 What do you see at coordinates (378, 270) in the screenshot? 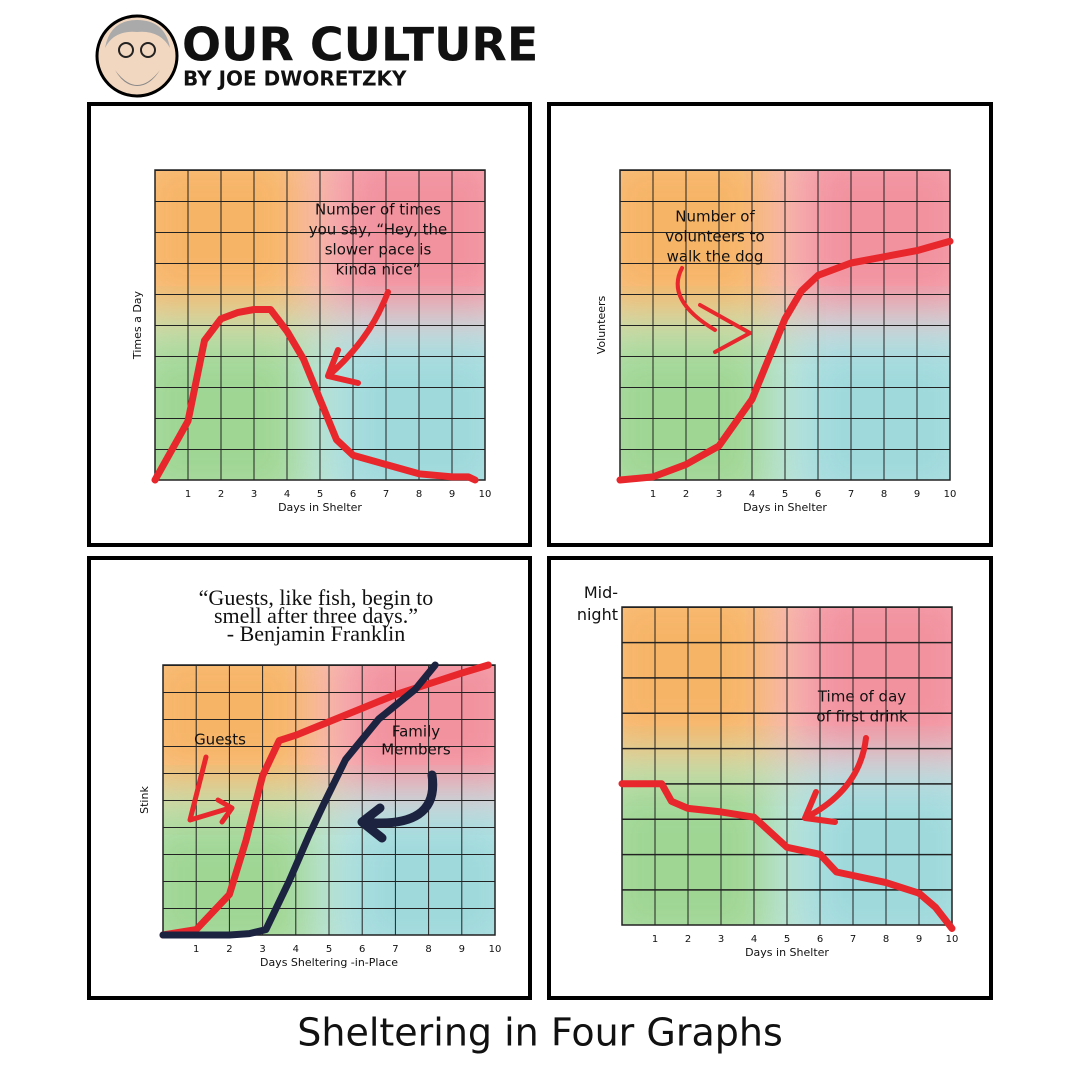
I see `annotation: kinda nice”` at bounding box center [378, 270].